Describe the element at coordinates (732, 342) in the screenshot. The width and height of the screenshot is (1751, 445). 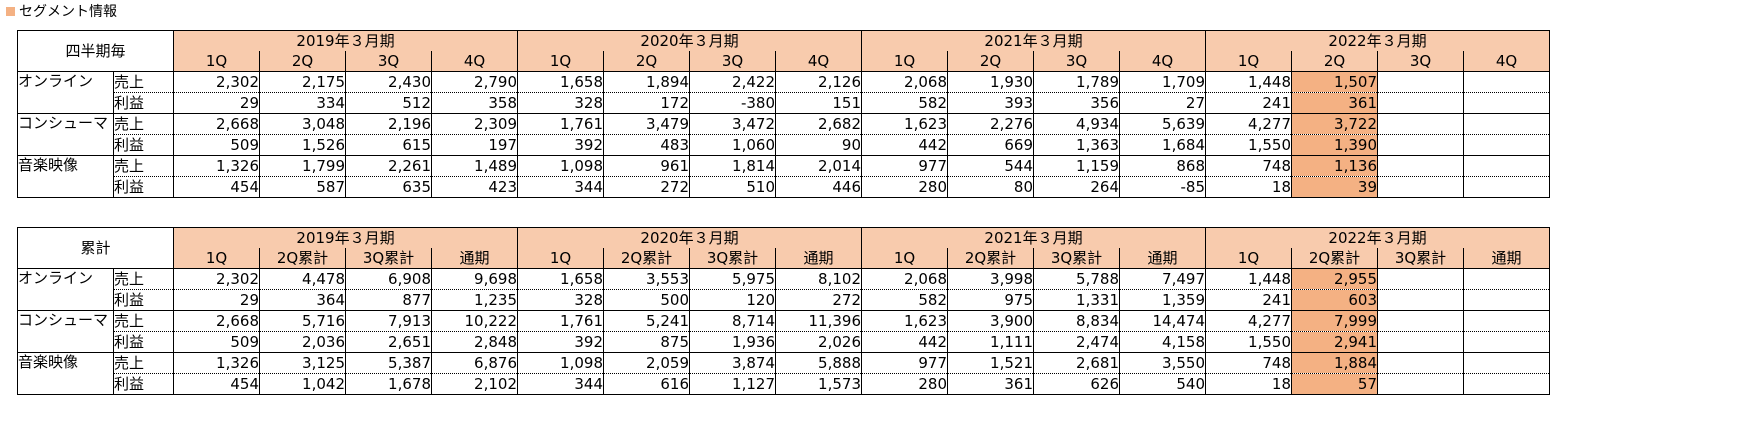
I see `value-cell: 1,936` at that location.